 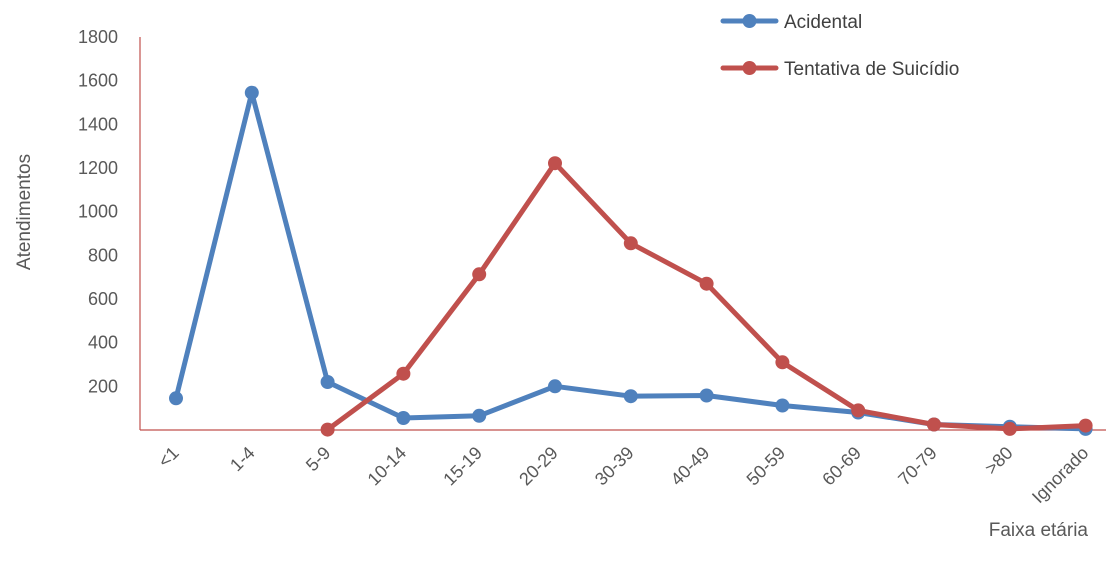 I want to click on y-tick-labels: 200 400 600 800 1000 1200 1400 1600 1800, so click(x=98, y=211).